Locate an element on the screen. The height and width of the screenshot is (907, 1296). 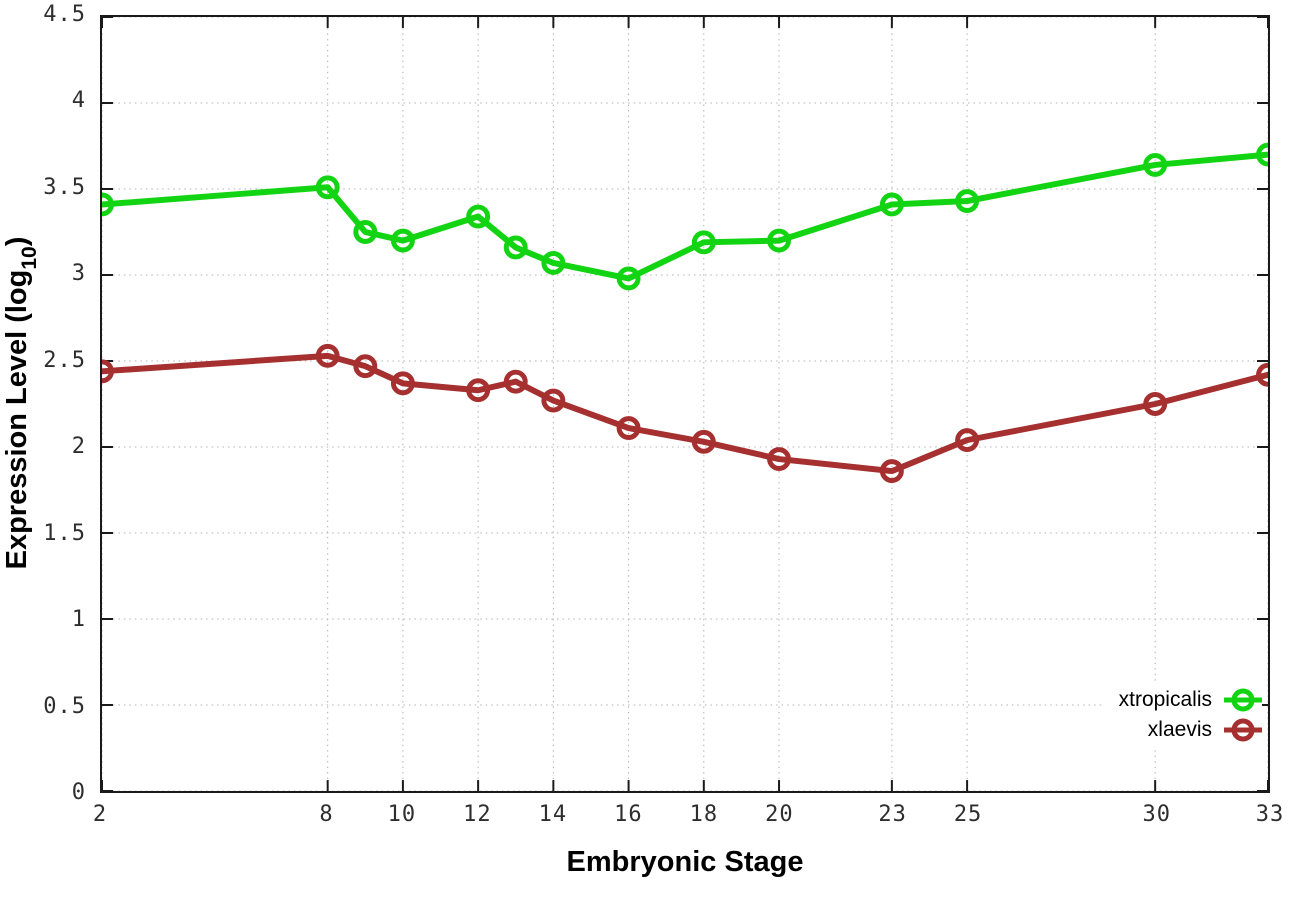
y-tick-label: 2 is located at coordinates (78, 447).